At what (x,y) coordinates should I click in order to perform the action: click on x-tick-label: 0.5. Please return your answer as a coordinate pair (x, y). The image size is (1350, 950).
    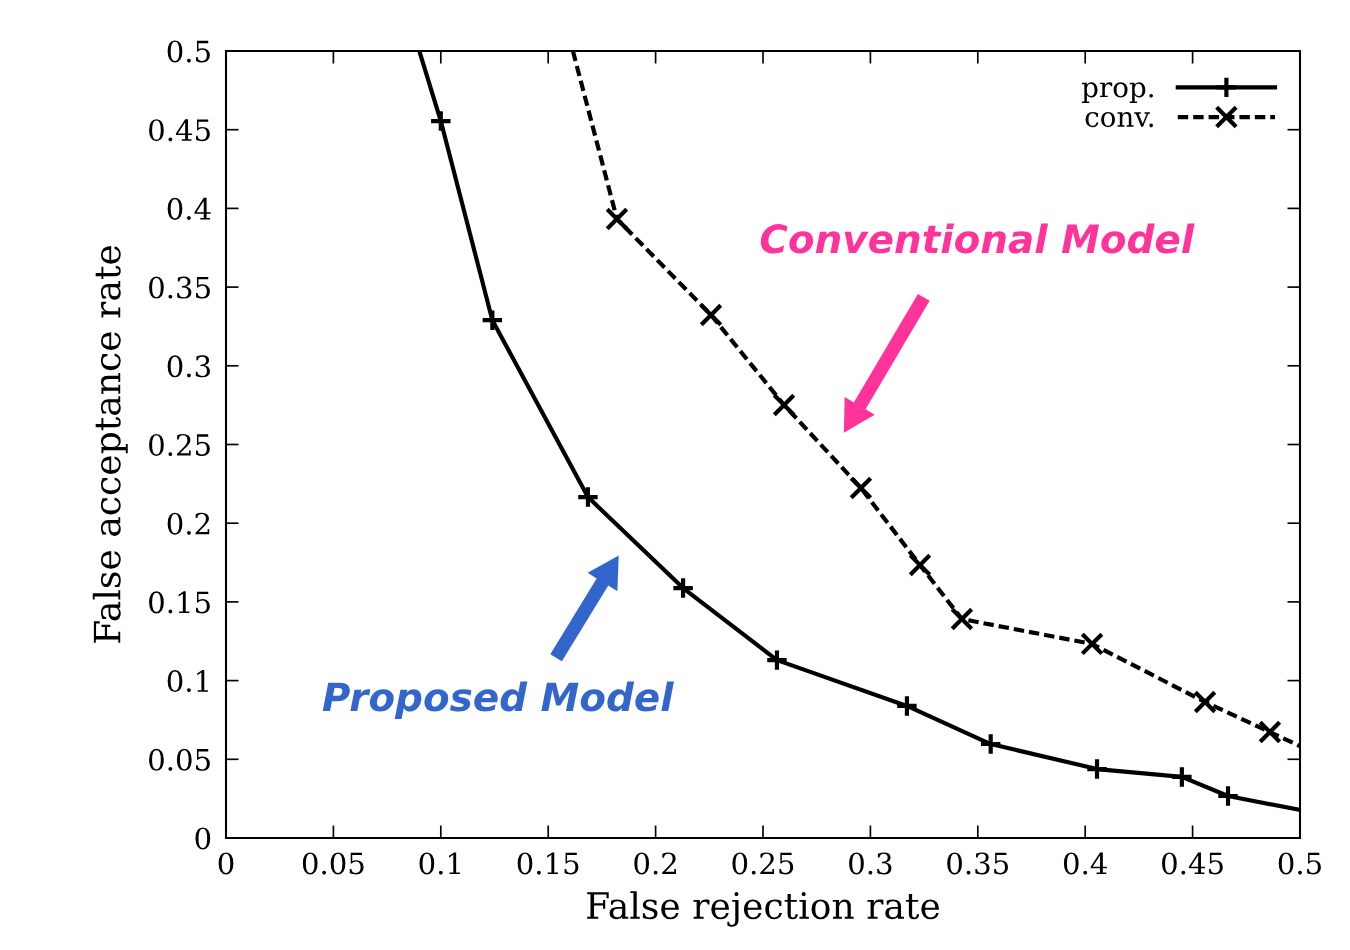
    Looking at the image, I should click on (1299, 863).